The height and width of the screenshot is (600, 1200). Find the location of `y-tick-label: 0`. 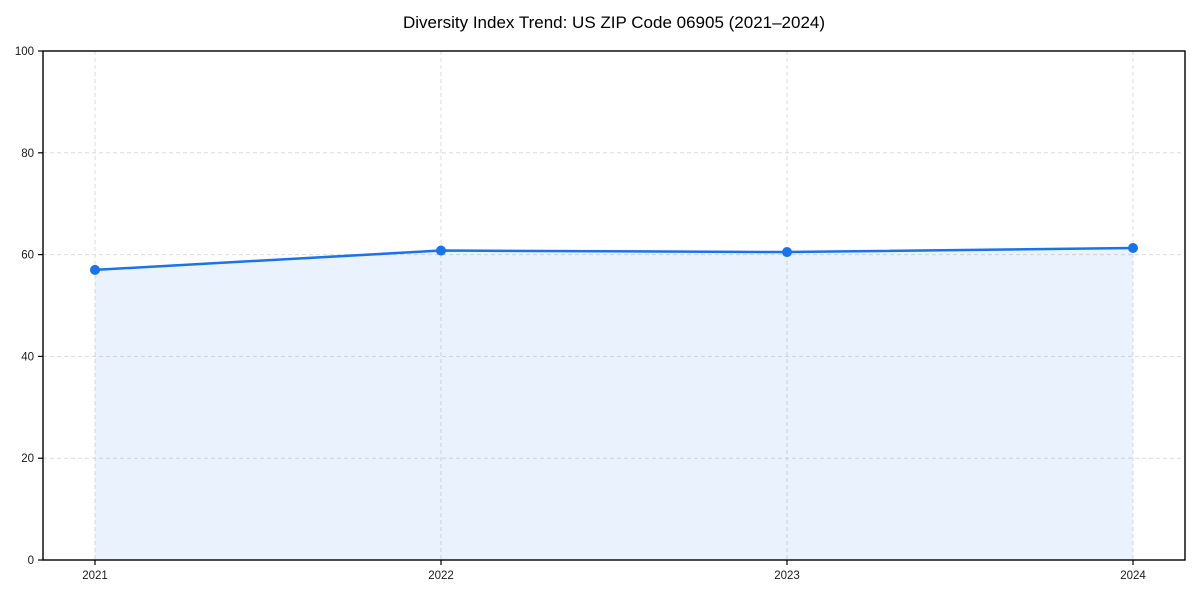

y-tick-label: 0 is located at coordinates (31, 561).